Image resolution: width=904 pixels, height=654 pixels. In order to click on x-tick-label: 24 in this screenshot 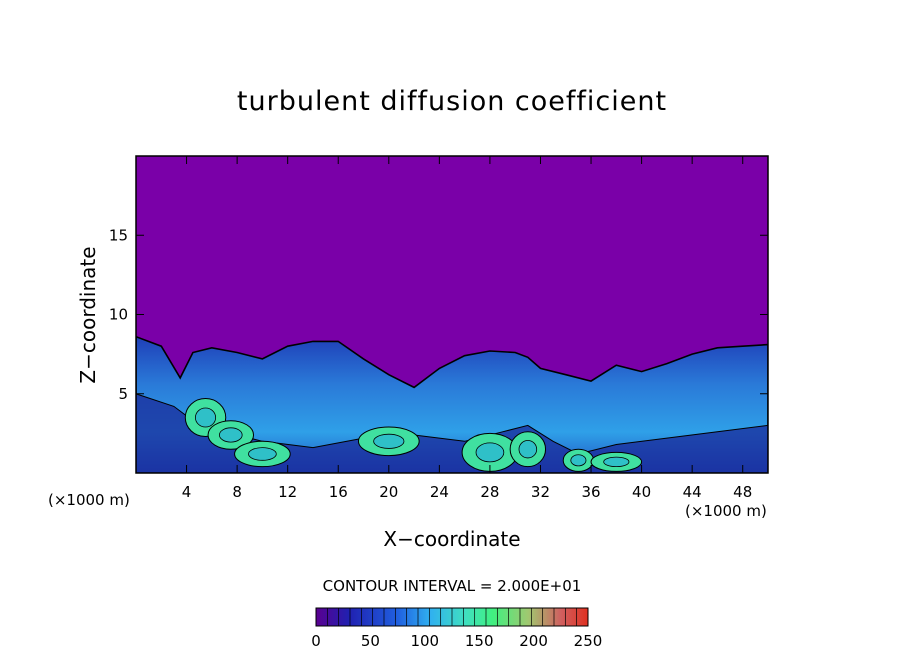, I will do `click(439, 492)`.